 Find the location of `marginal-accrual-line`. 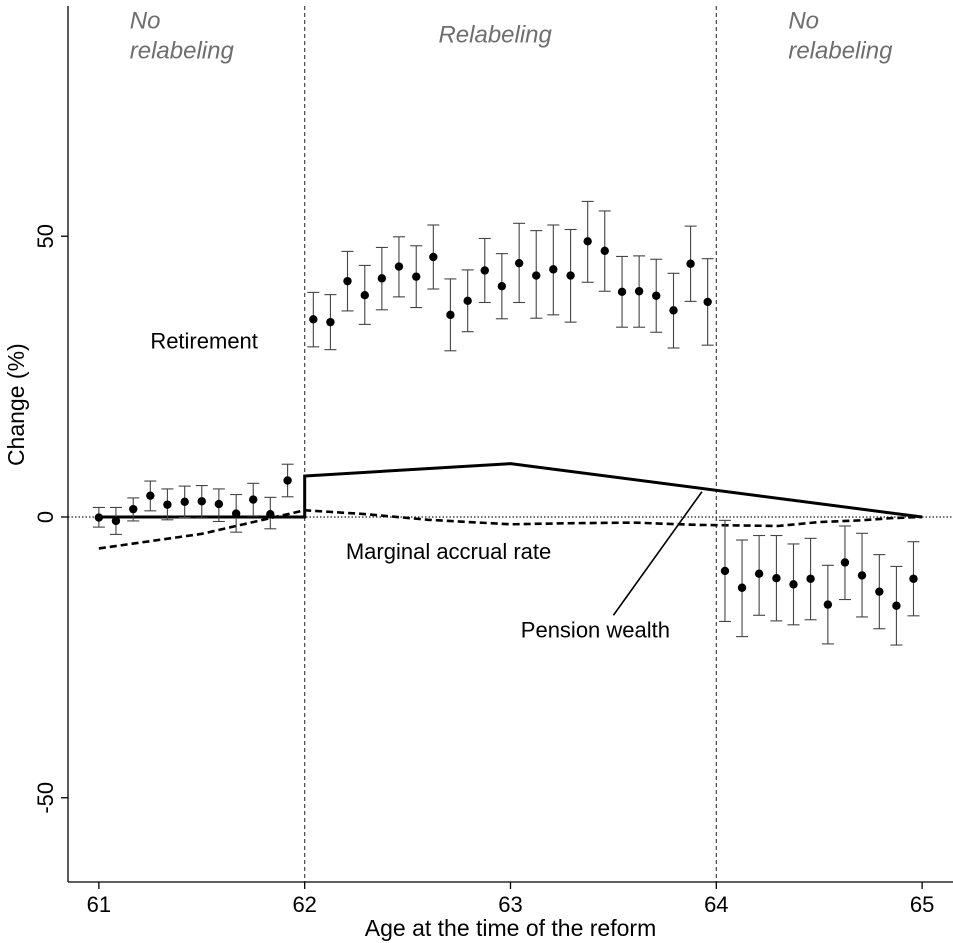

marginal-accrual-line is located at coordinates (510, 529).